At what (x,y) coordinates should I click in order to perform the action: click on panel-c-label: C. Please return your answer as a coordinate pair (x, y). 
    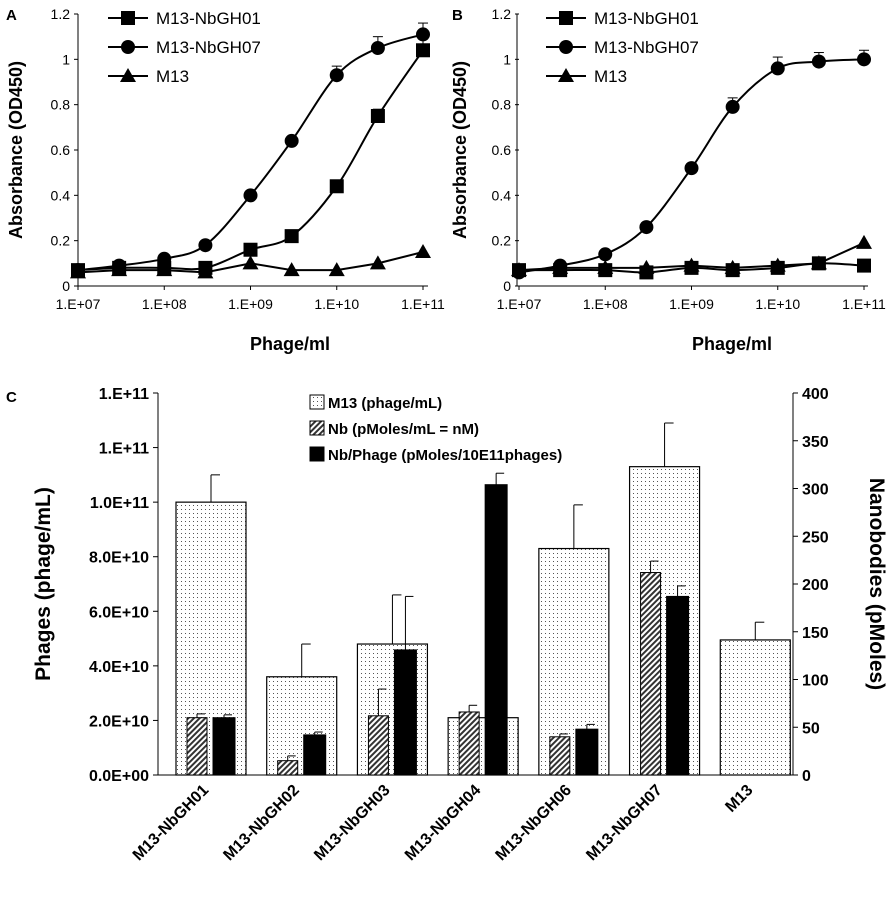
    Looking at the image, I should click on (11, 397).